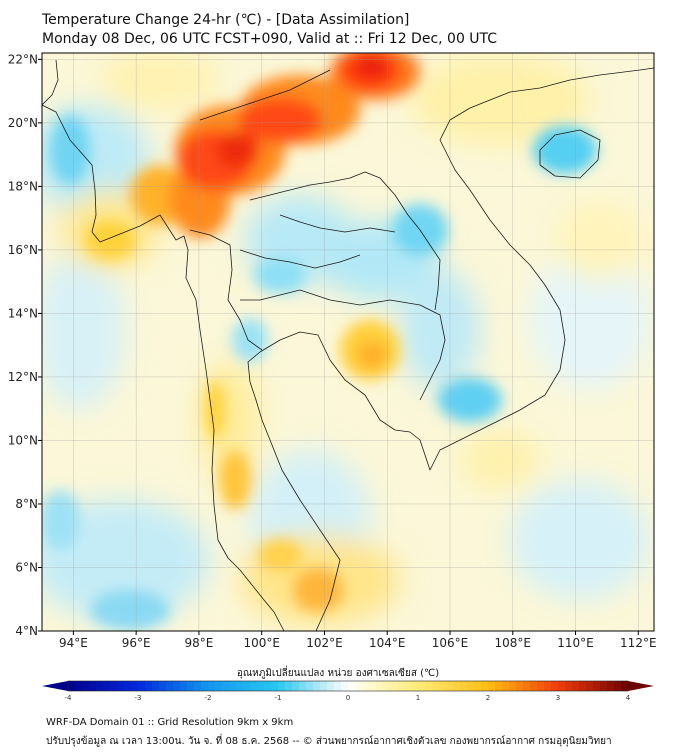 The height and width of the screenshot is (756, 676). Describe the element at coordinates (69, 698) in the screenshot. I see `colorbar-tick-label: -4` at that location.